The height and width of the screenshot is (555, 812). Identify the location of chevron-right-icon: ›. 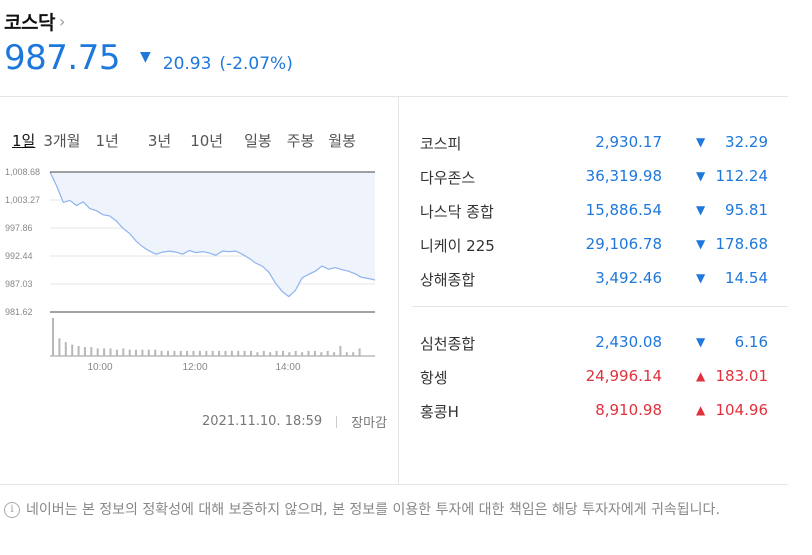
(62, 21).